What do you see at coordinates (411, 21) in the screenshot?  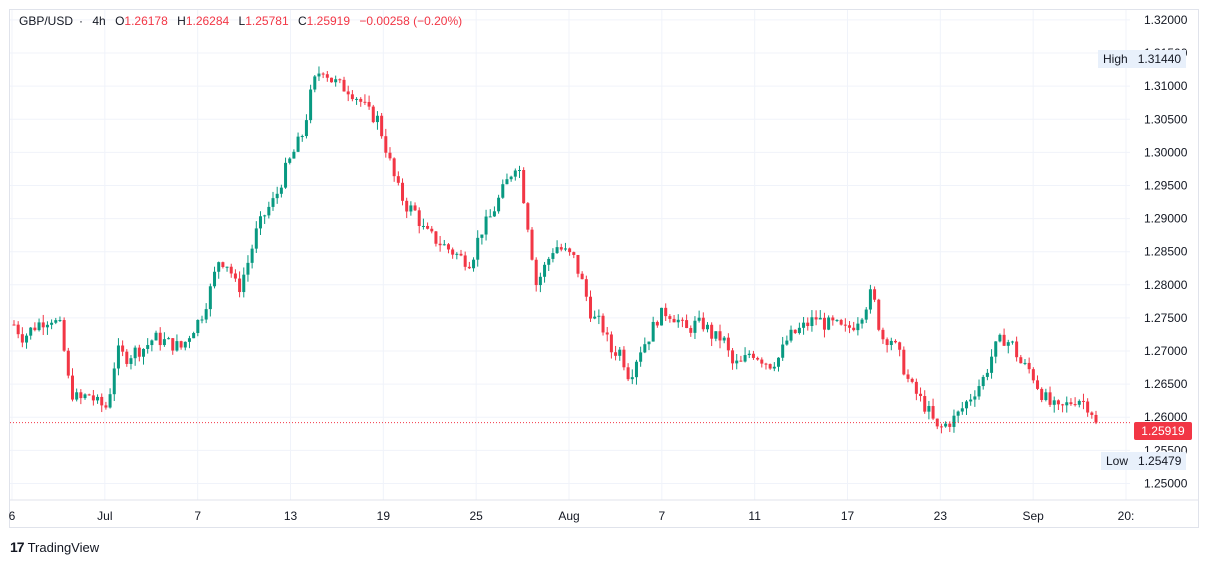 I see `change-value: −0.00258 (−0.20%)` at bounding box center [411, 21].